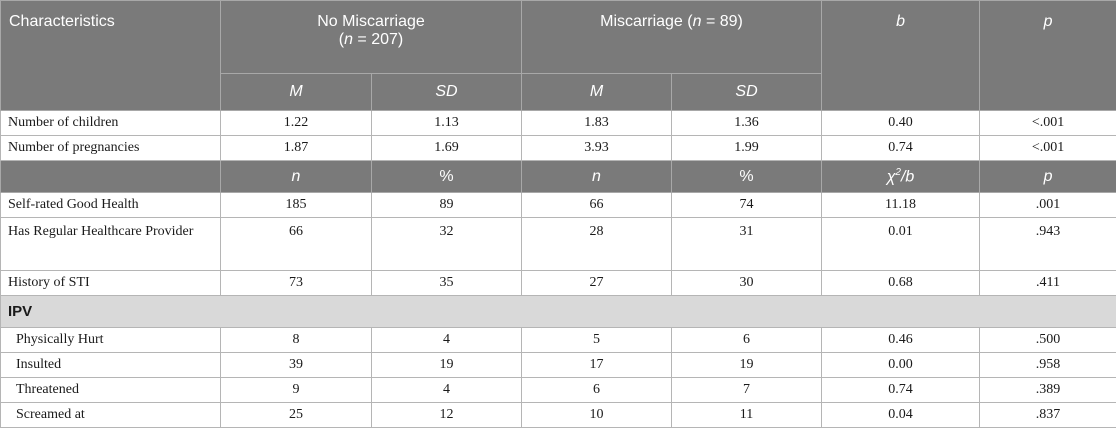 The width and height of the screenshot is (1116, 428). What do you see at coordinates (901, 244) in the screenshot?
I see `table-cell: 0.01` at bounding box center [901, 244].